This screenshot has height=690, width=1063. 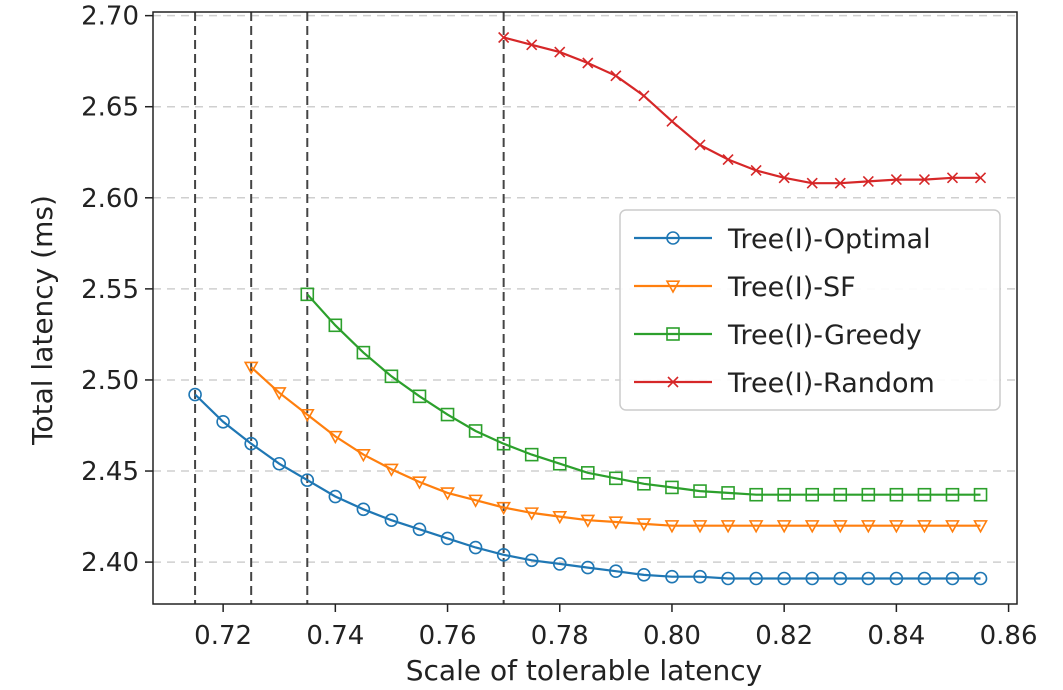 What do you see at coordinates (742, 110) in the screenshot?
I see `series-line` at bounding box center [742, 110].